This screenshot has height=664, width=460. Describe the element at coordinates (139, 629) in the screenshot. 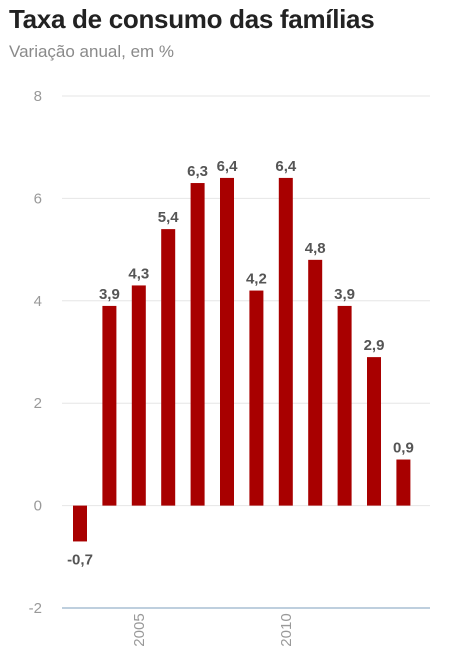

I see `x-tick-label: 2005` at that location.